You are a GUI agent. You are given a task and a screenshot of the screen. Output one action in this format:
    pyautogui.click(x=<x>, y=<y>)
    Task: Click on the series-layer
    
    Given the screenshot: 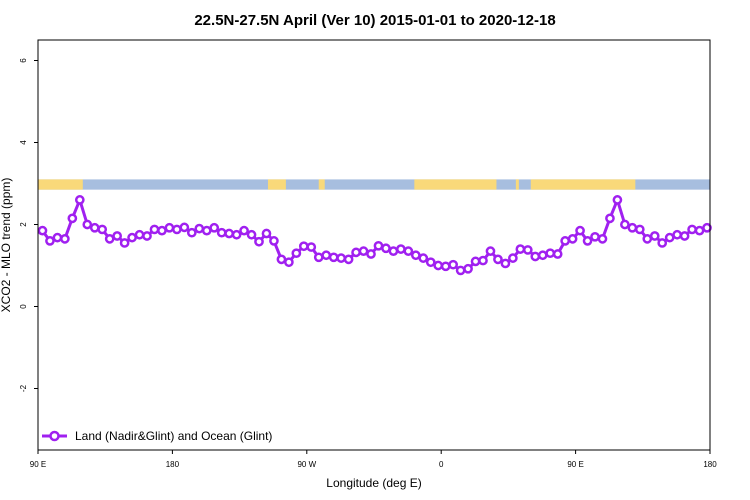 What is the action you would take?
    pyautogui.click(x=374, y=235)
    